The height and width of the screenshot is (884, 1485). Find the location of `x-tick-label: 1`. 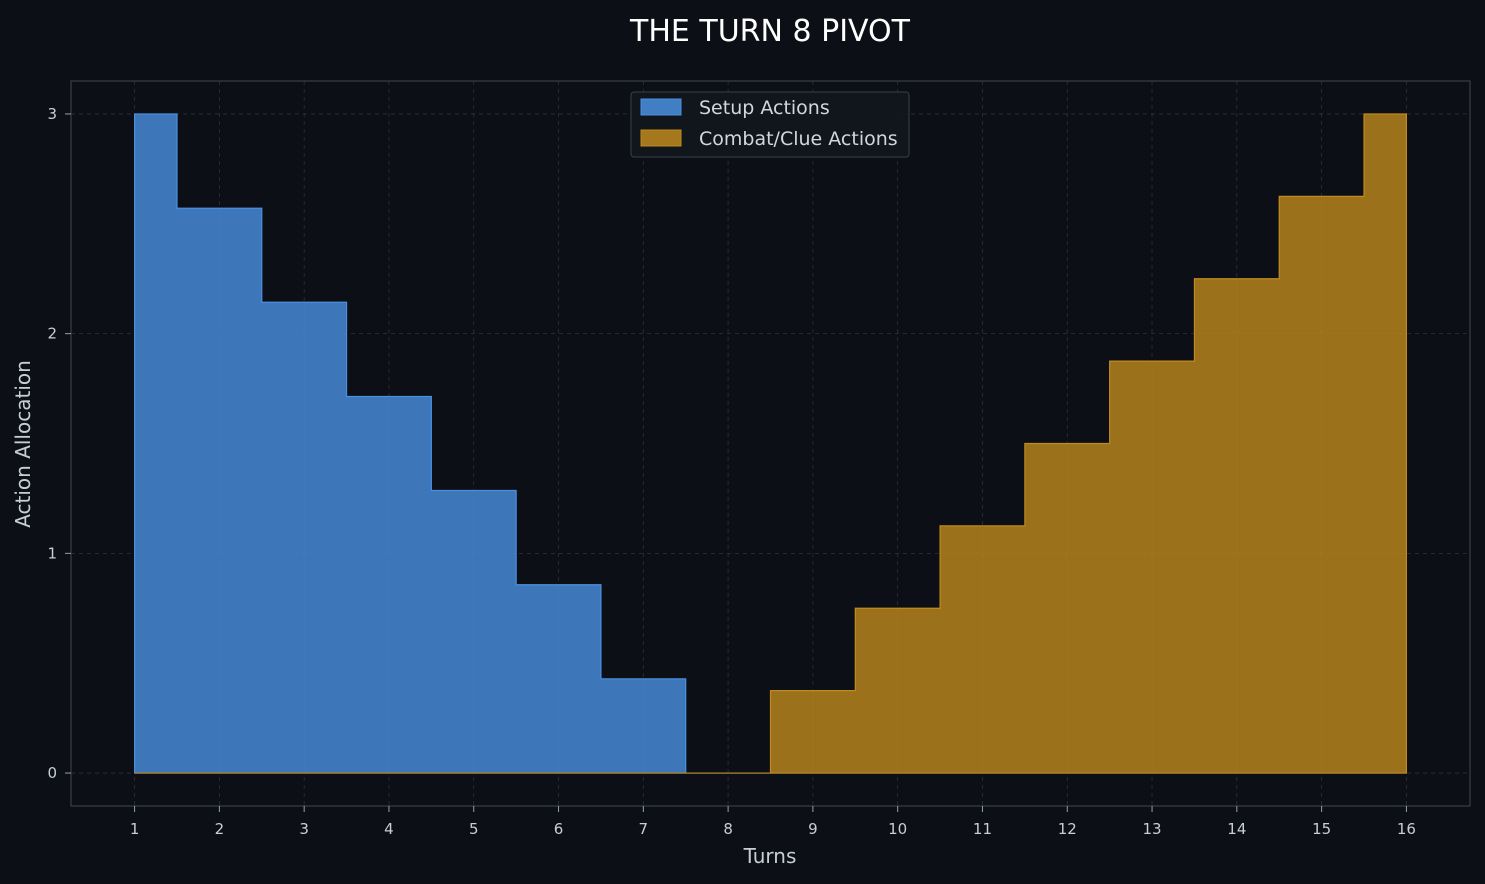

x-tick-label: 1 is located at coordinates (135, 829).